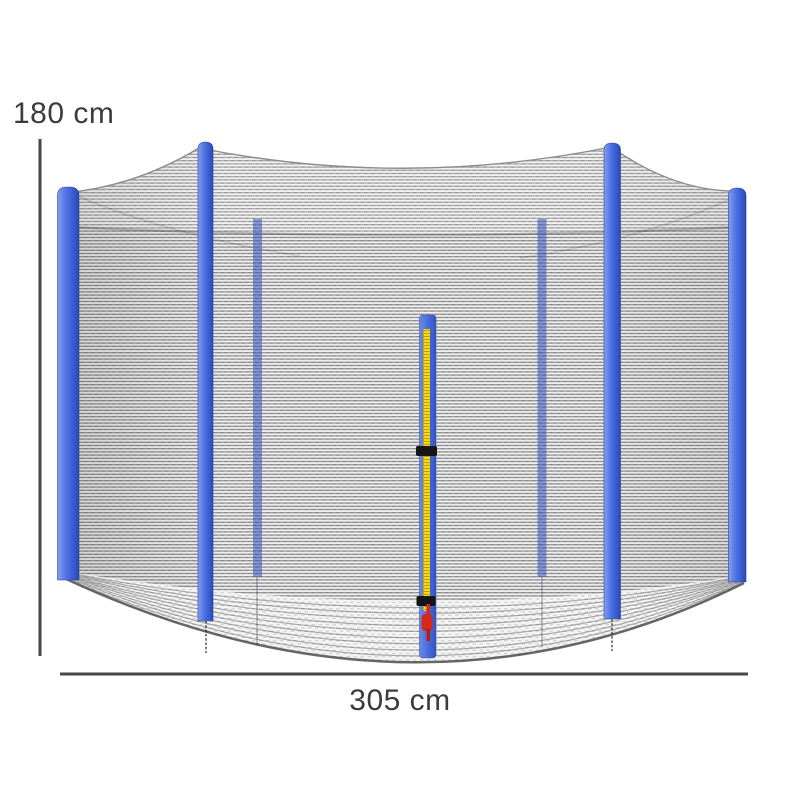 Image resolution: width=800 pixels, height=800 pixels. I want to click on pole-outer-right, so click(737, 385).